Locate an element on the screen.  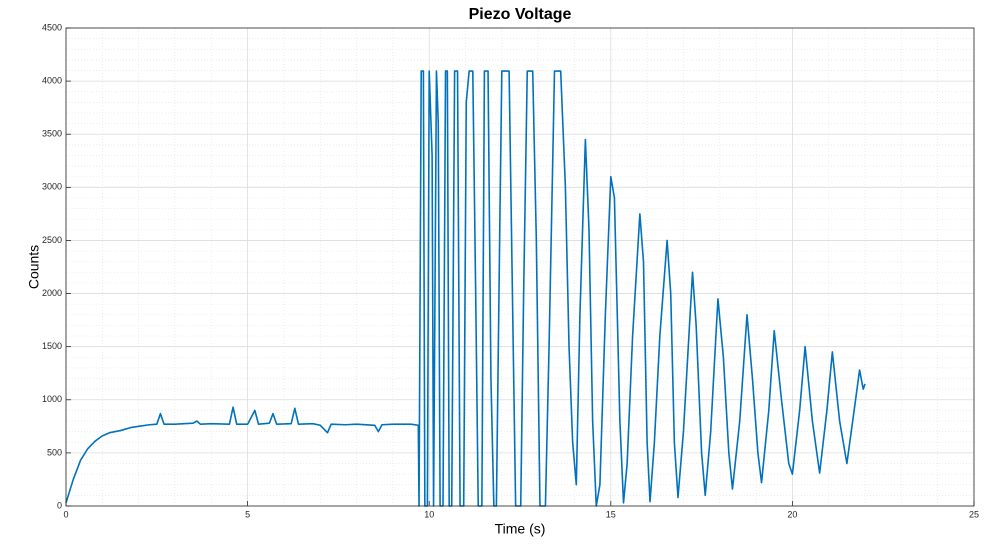
x-axis-label: Time (s) is located at coordinates (520, 529).